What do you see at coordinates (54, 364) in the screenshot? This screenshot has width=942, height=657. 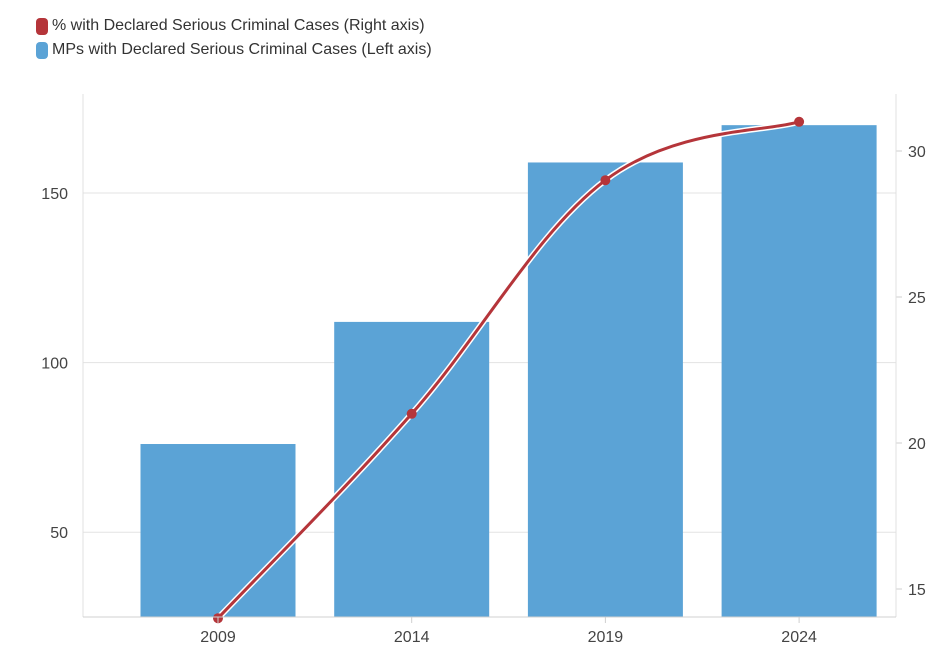 I see `left-axis-tick-label: 100` at bounding box center [54, 364].